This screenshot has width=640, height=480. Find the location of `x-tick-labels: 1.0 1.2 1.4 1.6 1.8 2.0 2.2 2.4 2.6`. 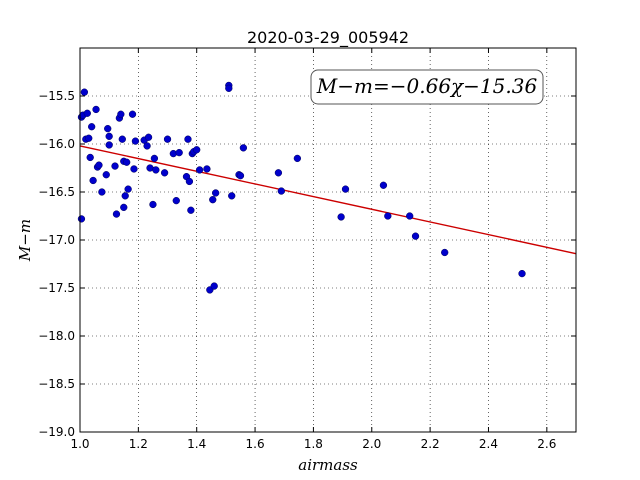

x-tick-labels: 1.0 1.2 1.4 1.6 1.8 2.0 2.2 2.4 2.6 is located at coordinates (313, 444).